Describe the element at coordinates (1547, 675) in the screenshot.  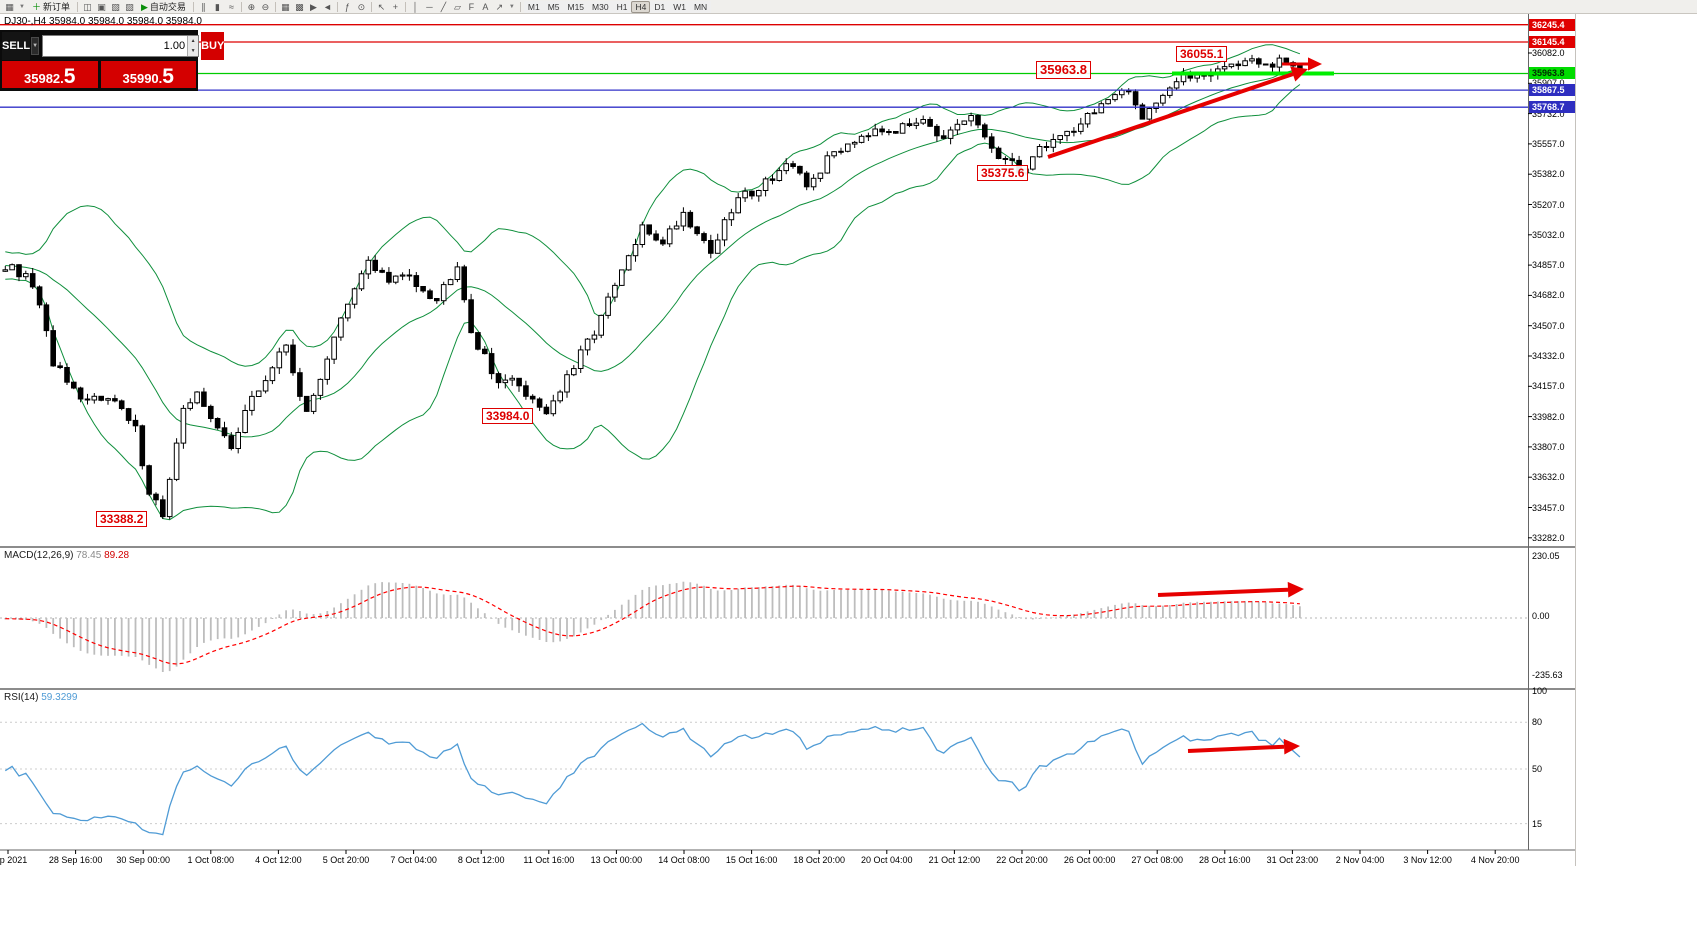
I see `macd-axis-tick: -235.63` at that location.